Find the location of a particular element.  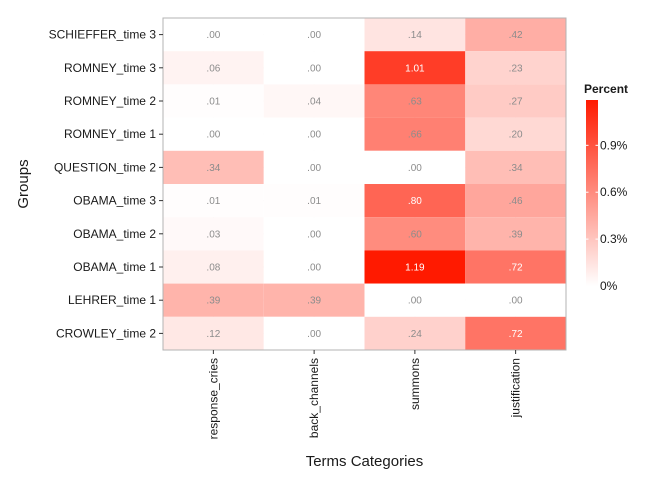

cell-value-label: .27 is located at coordinates (516, 102).